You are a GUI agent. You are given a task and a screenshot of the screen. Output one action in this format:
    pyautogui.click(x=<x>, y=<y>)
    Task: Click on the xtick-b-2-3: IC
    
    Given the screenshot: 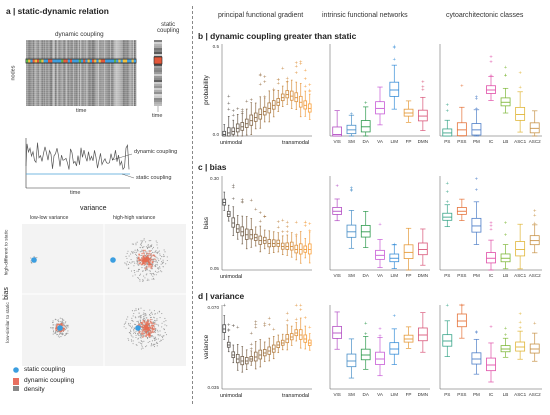 What is the action you would take?
    pyautogui.click(x=491, y=141)
    